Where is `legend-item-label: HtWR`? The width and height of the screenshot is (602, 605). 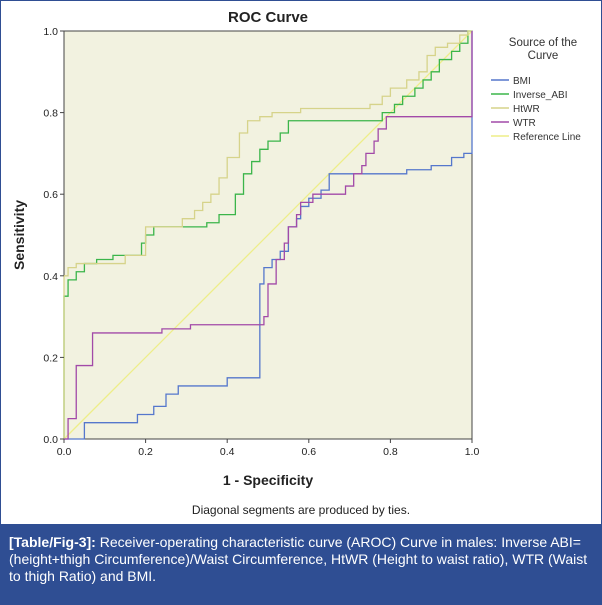
legend-item-label: HtWR is located at coordinates (526, 109).